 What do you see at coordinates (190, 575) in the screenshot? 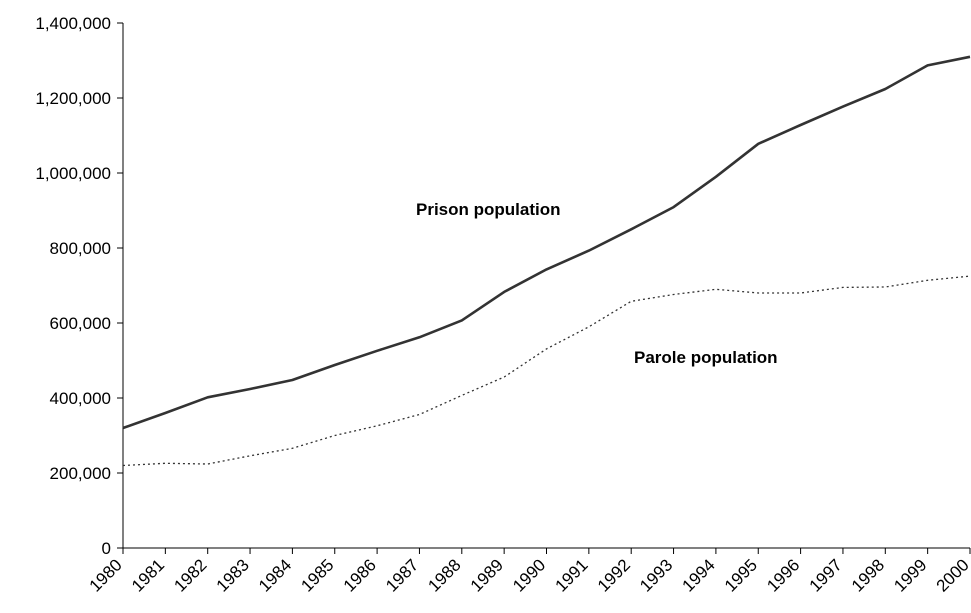
I see `x-tick-label: 1982` at bounding box center [190, 575].